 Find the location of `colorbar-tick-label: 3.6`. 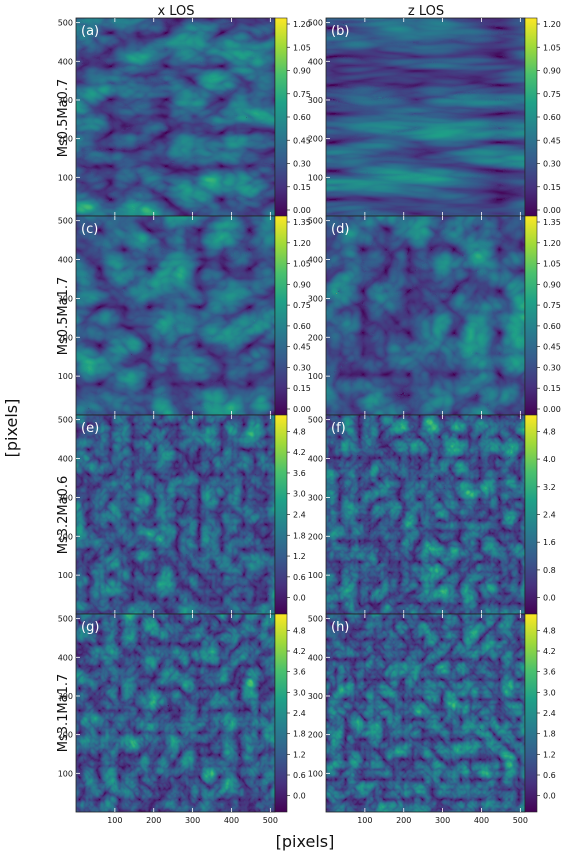

colorbar-tick-label: 3.6 is located at coordinates (549, 672).